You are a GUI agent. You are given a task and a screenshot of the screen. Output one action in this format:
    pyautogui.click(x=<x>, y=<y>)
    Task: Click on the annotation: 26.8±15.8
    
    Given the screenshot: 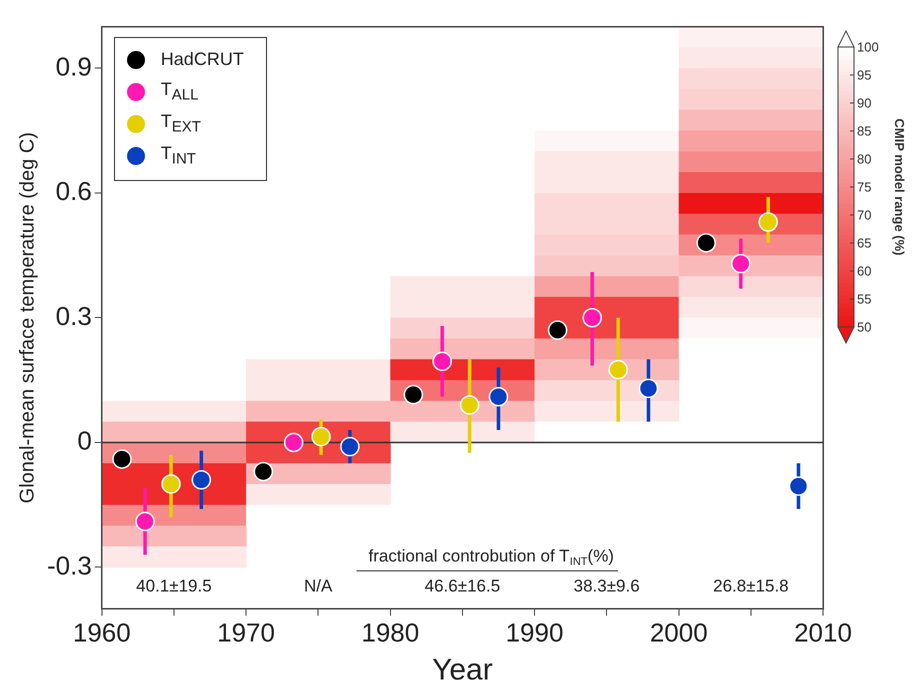 What is the action you would take?
    pyautogui.click(x=751, y=586)
    